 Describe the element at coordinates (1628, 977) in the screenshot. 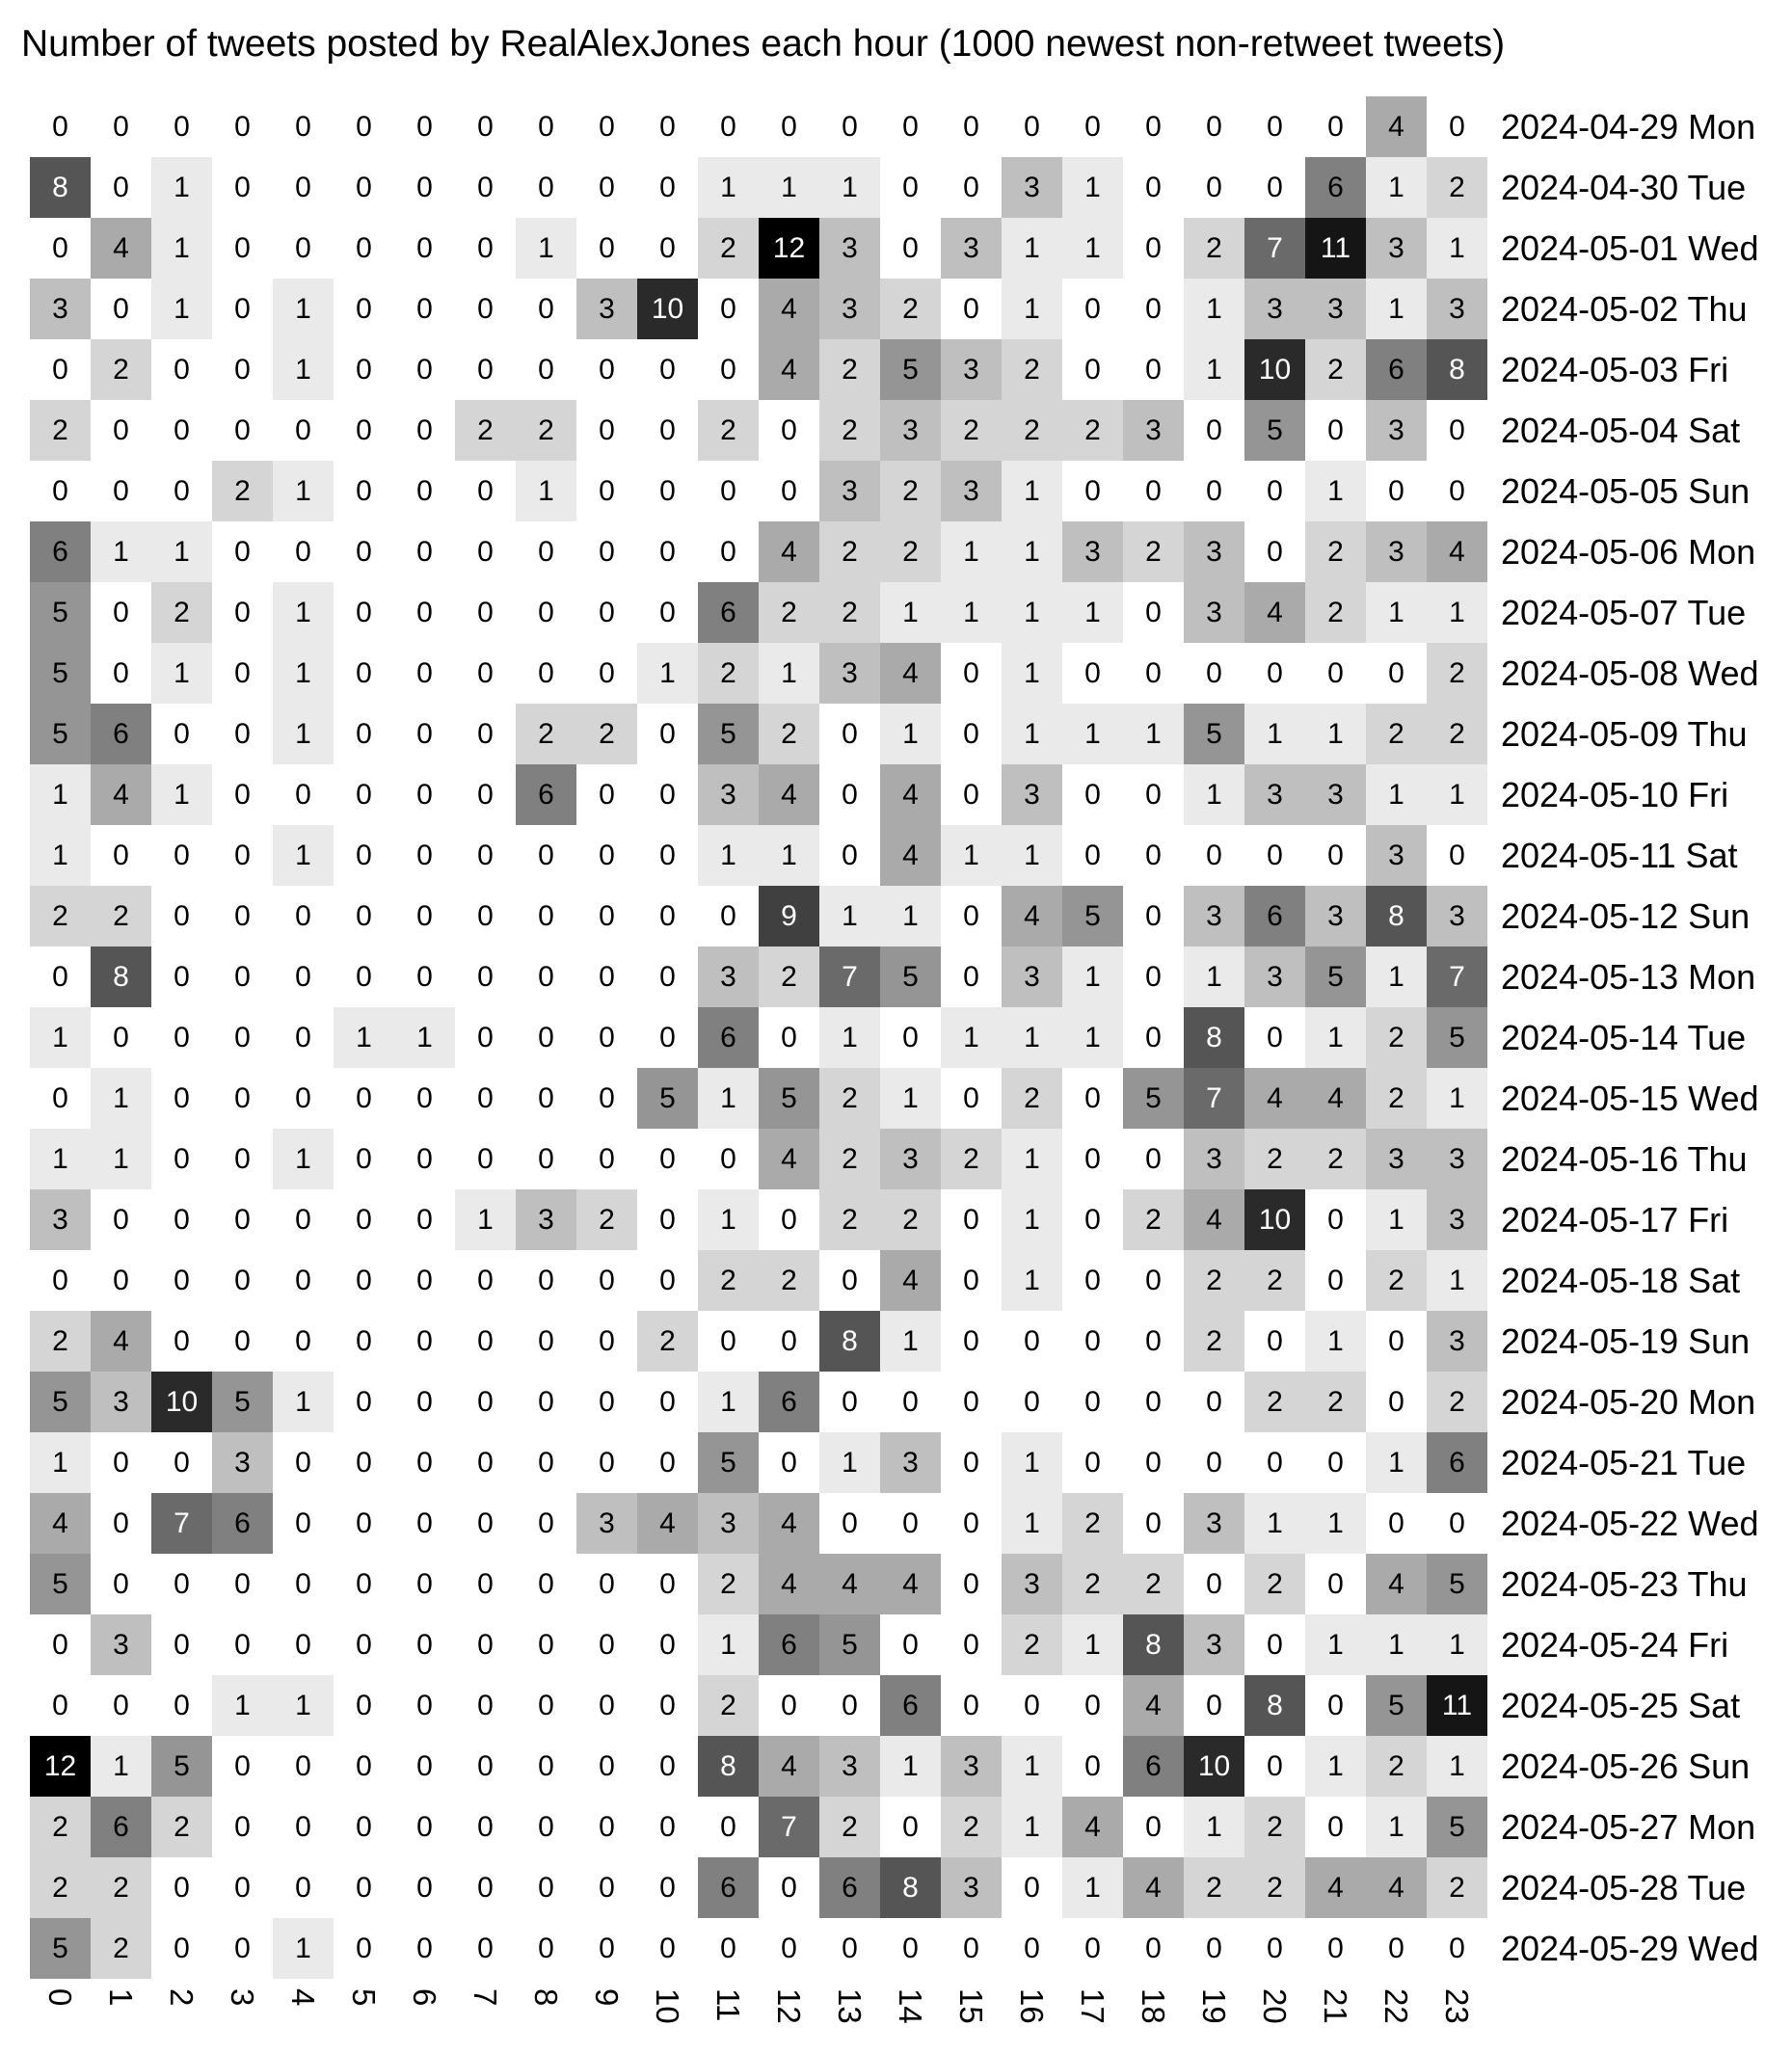

I see `row-label: 2024-05-13 Mon` at that location.